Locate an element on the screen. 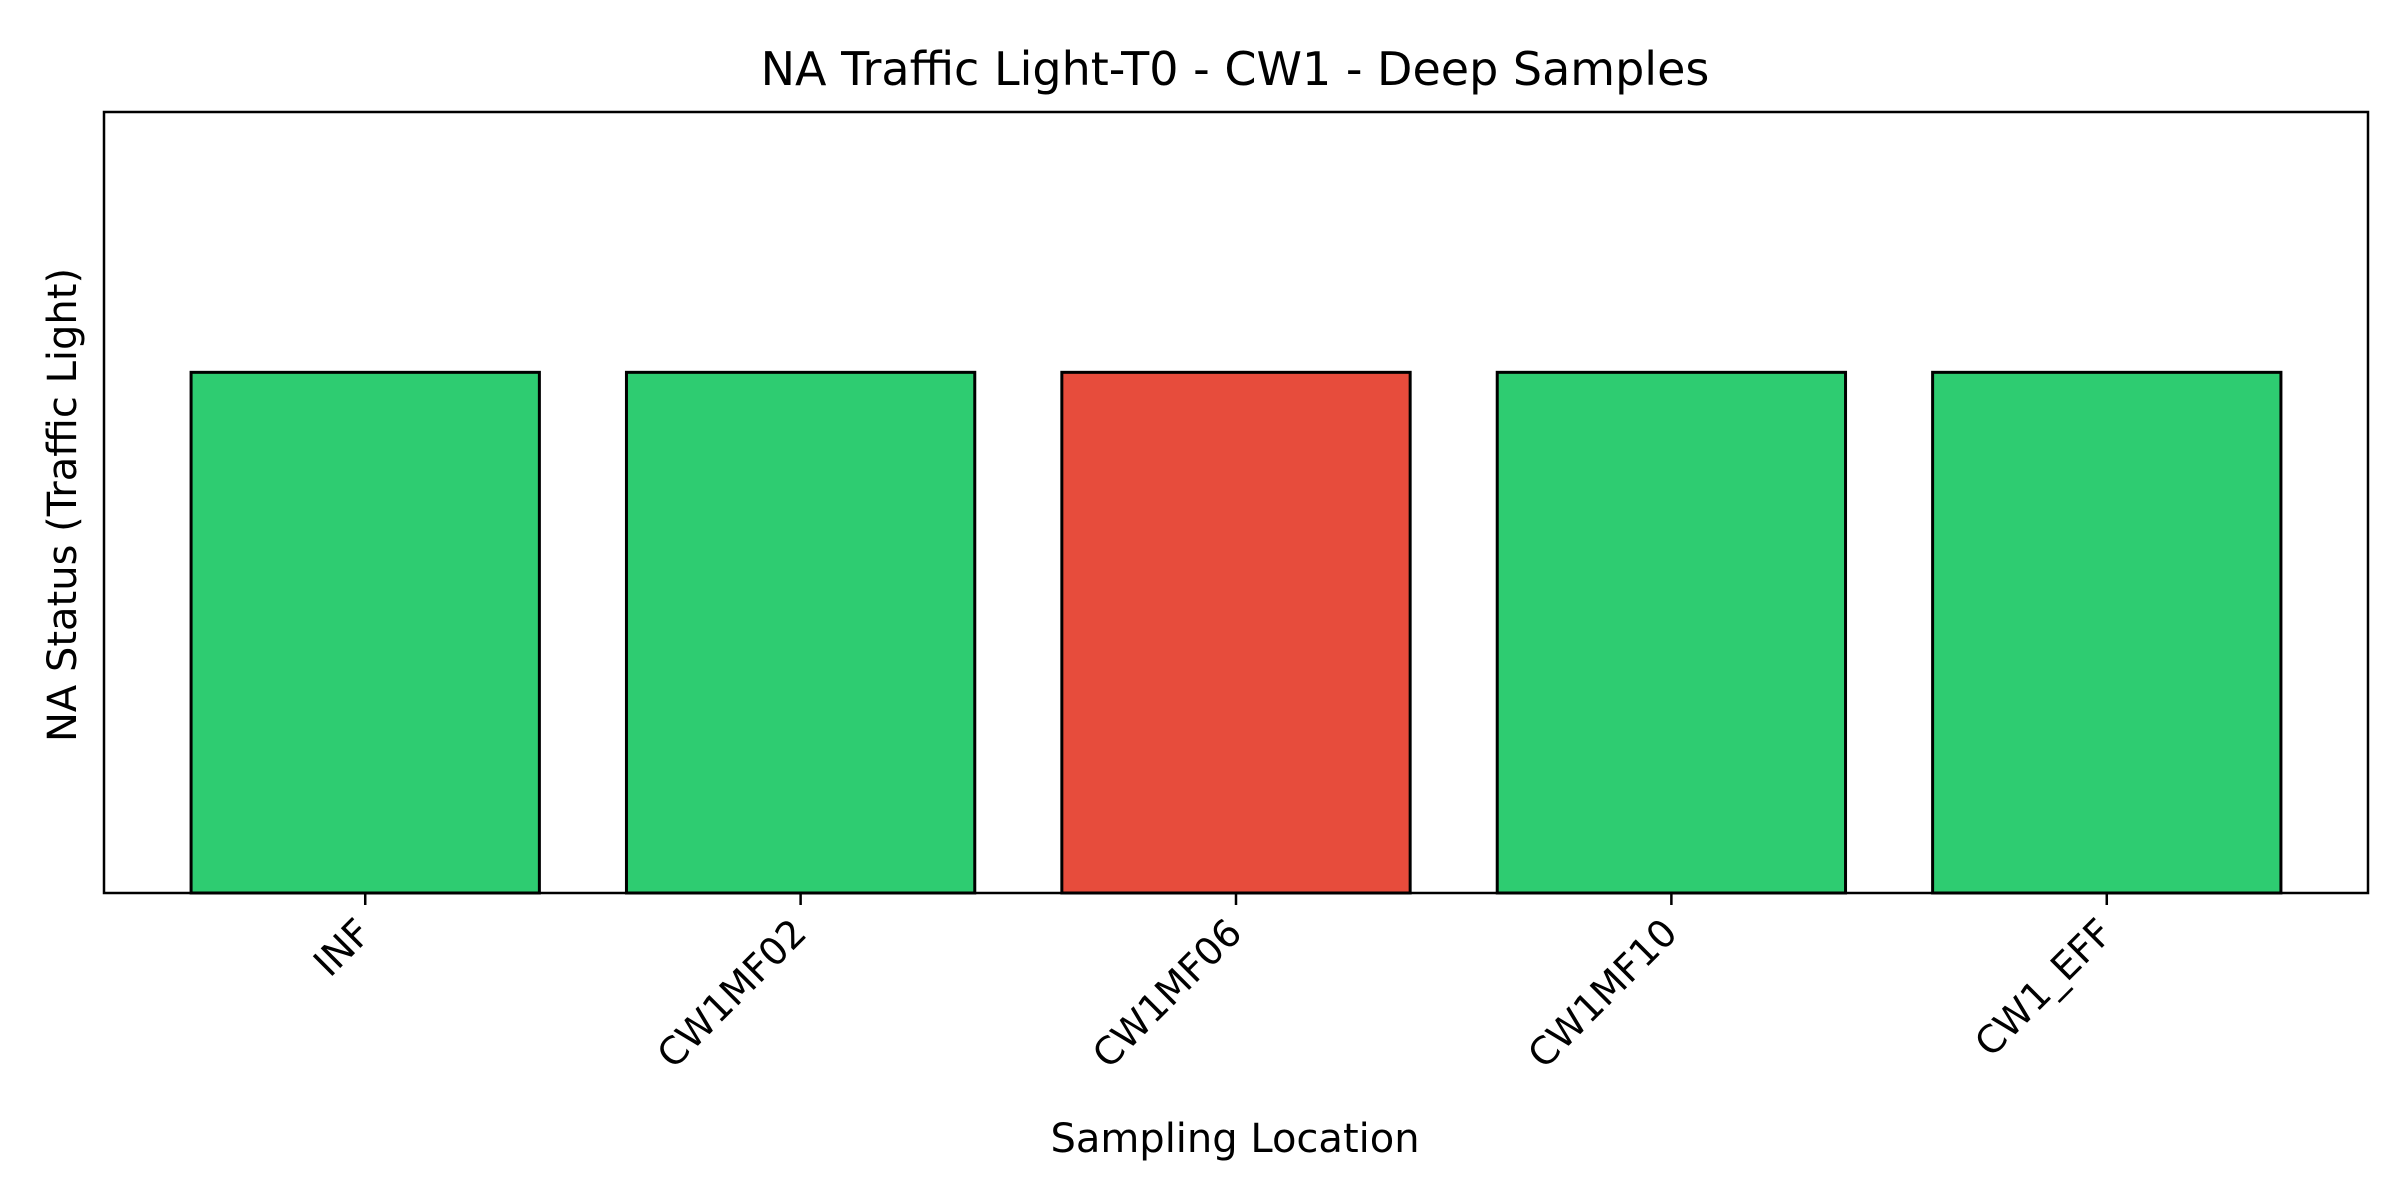  bar-cw1-eff is located at coordinates (2107, 632).